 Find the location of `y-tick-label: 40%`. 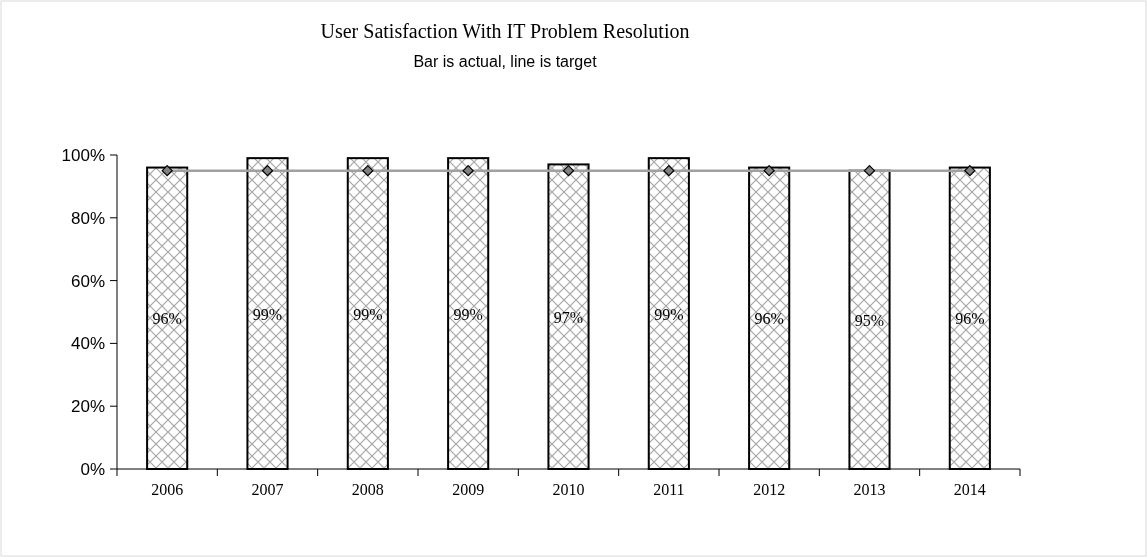

y-tick-label: 40% is located at coordinates (87, 344).